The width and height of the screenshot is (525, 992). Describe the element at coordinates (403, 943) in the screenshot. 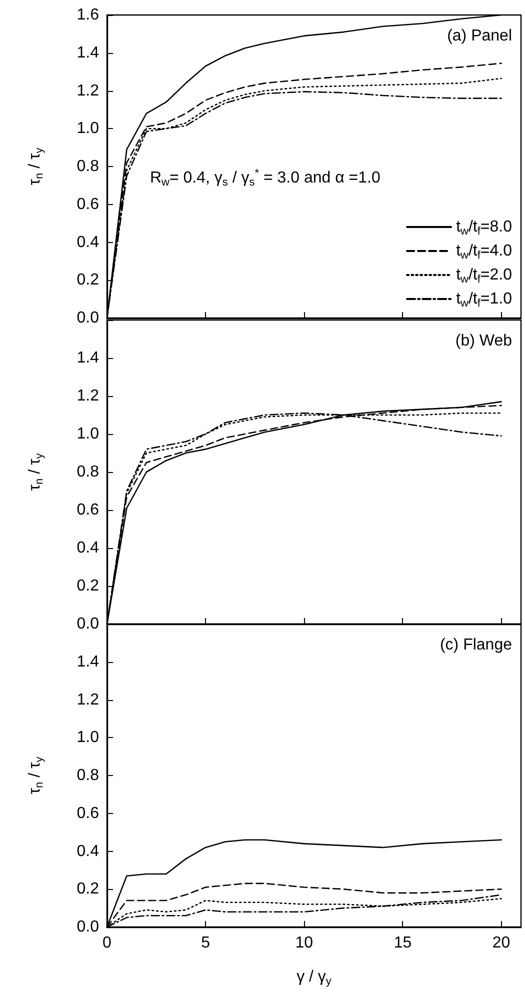

I see `x-tick-label: 15` at that location.